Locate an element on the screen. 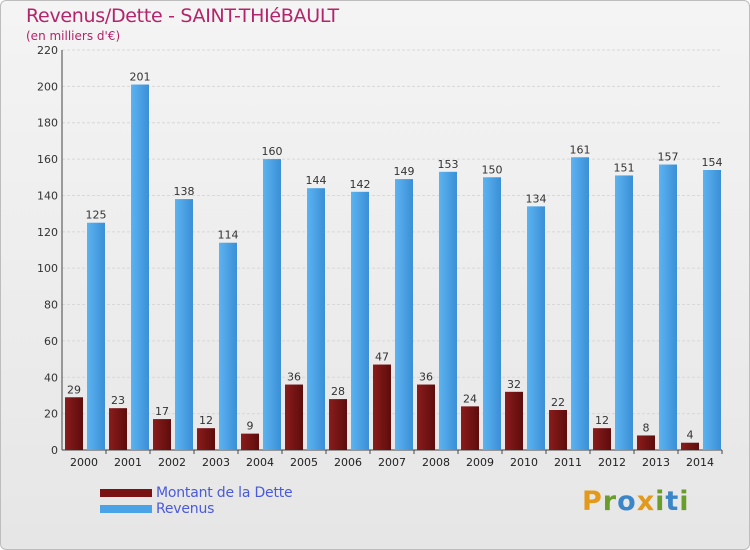  data-label-revenus: 114 is located at coordinates (228, 235).